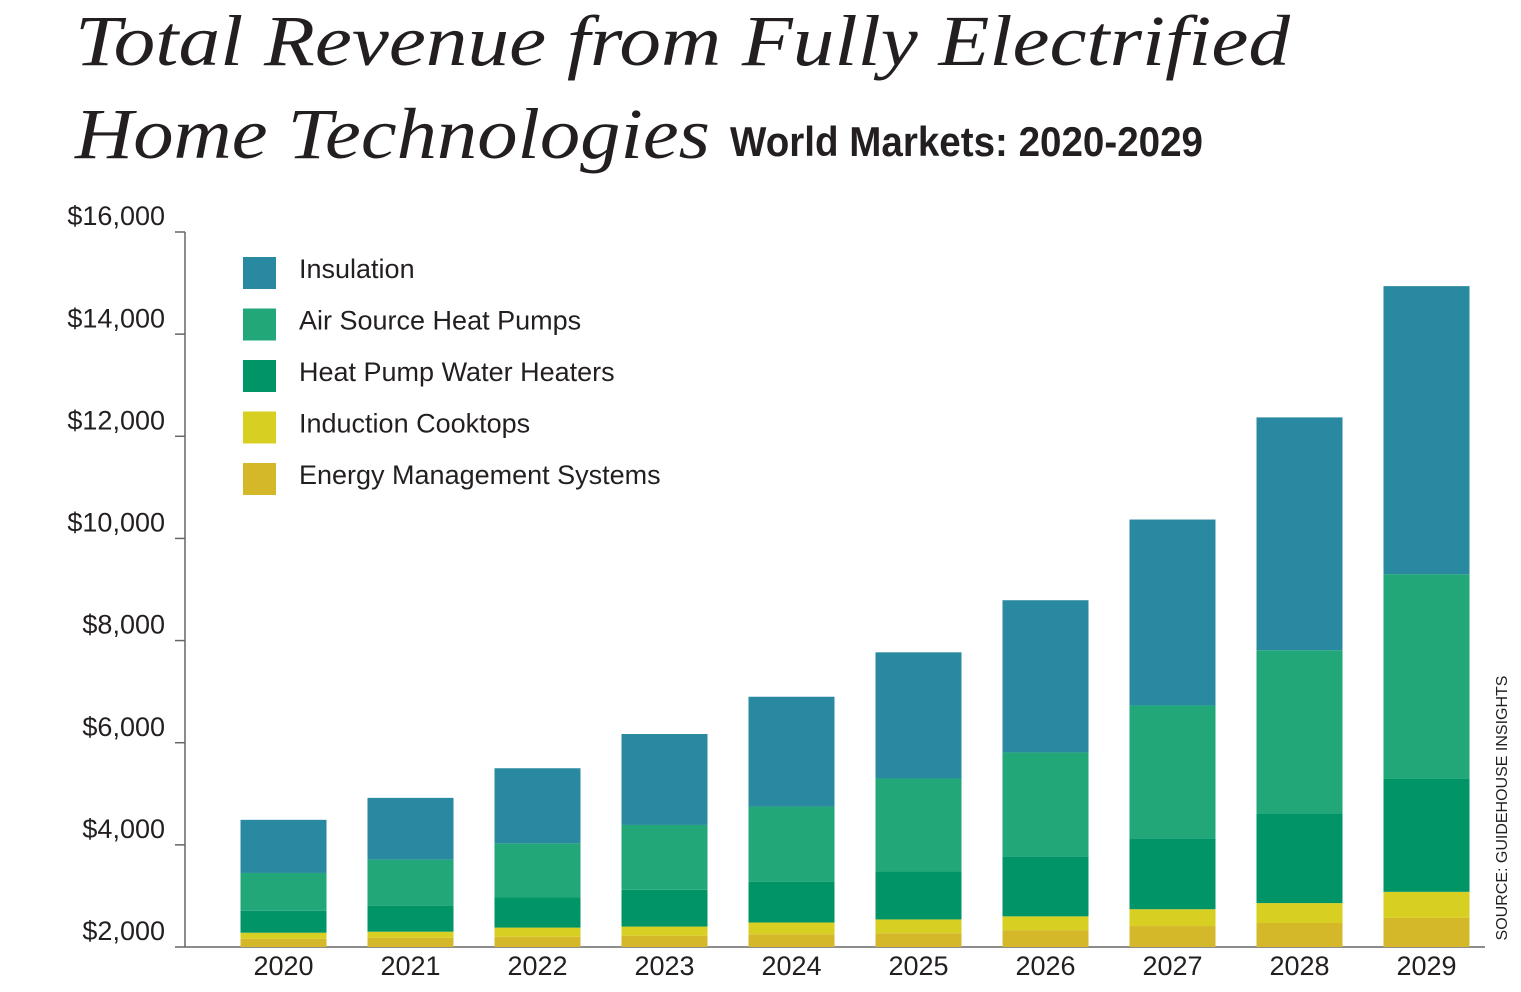 The height and width of the screenshot is (992, 1521). Describe the element at coordinates (123, 931) in the screenshot. I see `y-tick-label: $2,000` at that location.